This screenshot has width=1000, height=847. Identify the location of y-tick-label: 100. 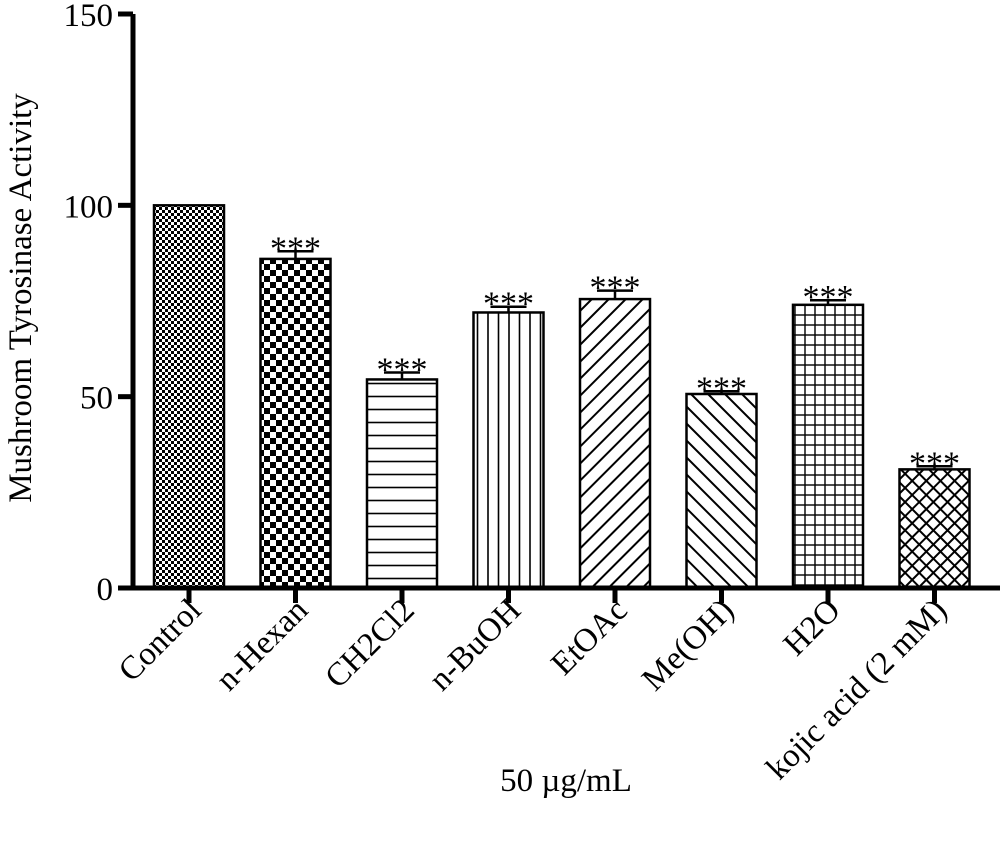
(89, 207).